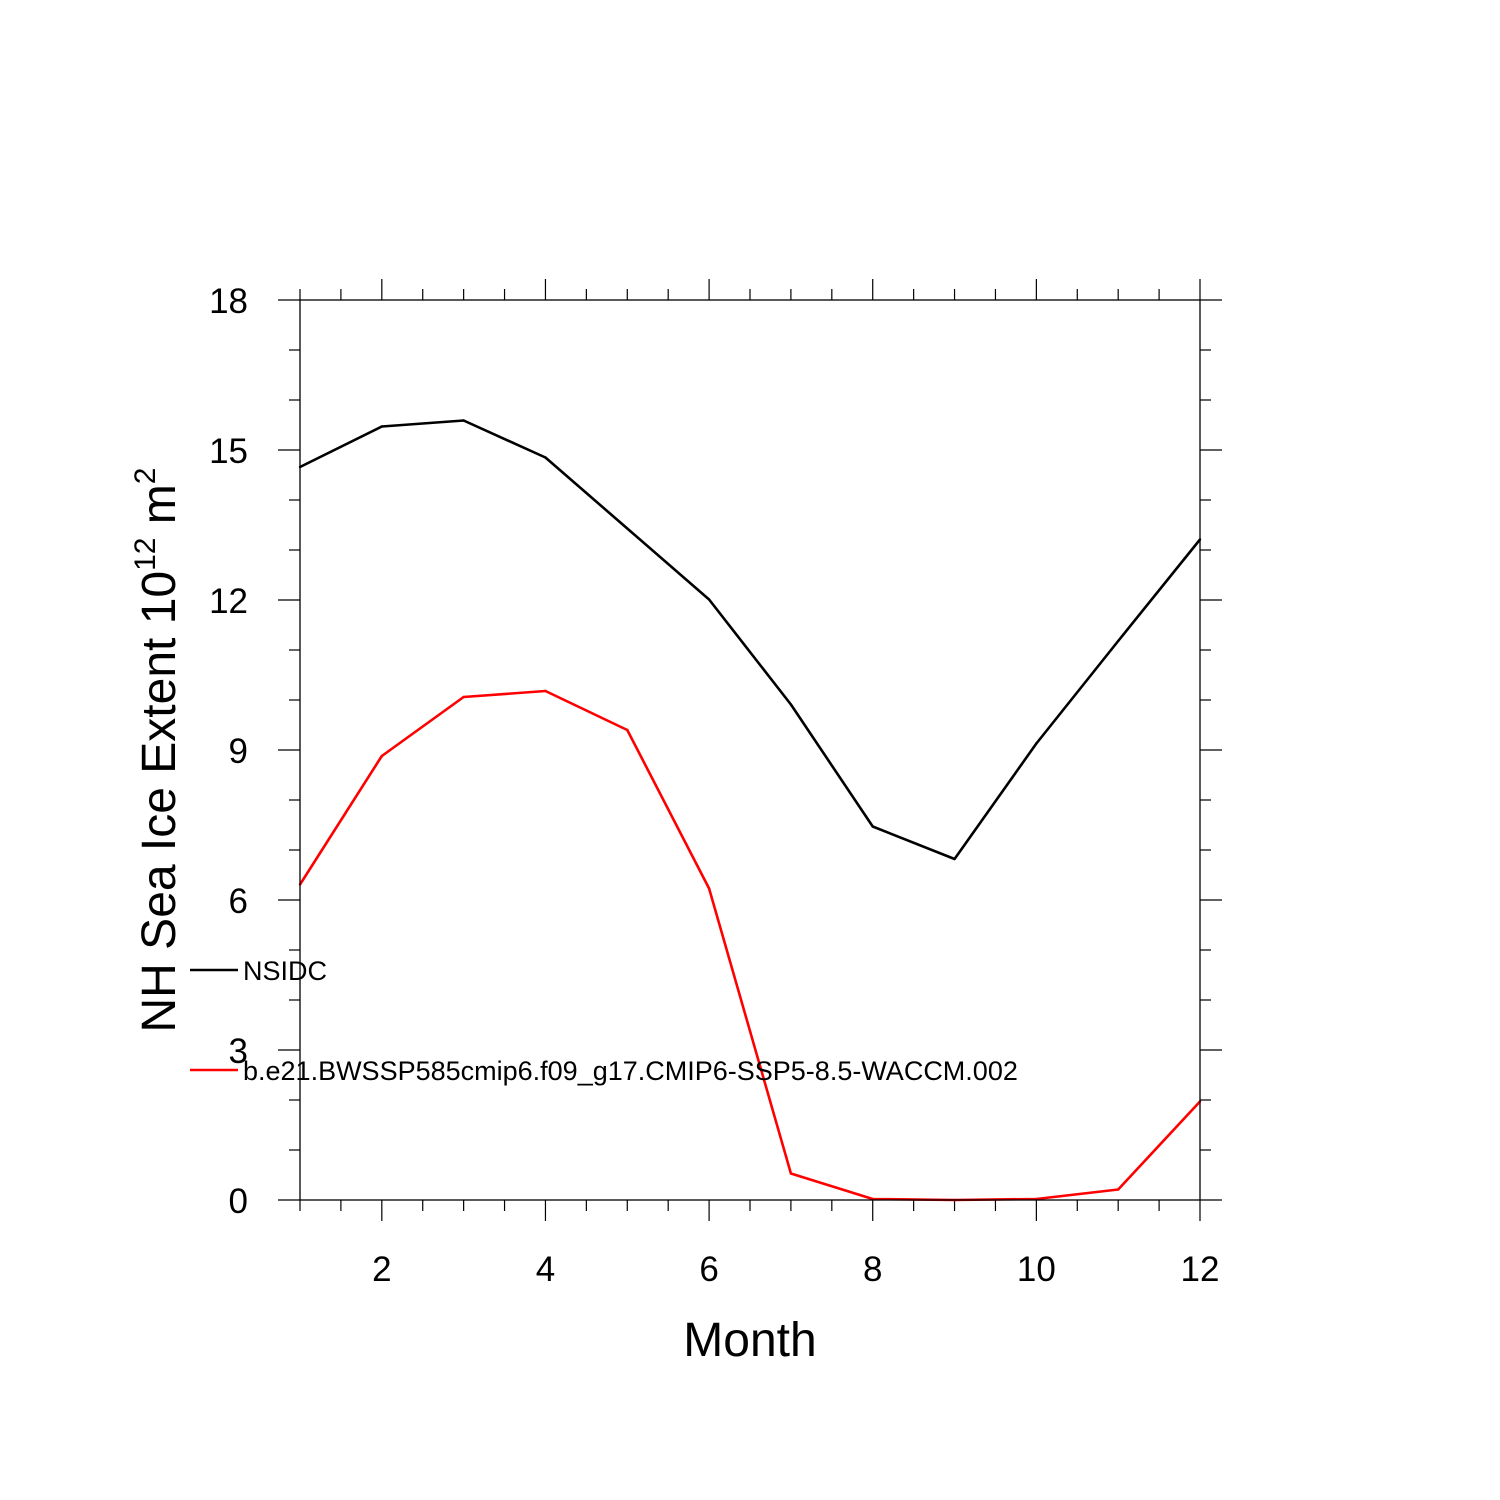  I want to click on x-tick-label: 2, so click(381, 1269).